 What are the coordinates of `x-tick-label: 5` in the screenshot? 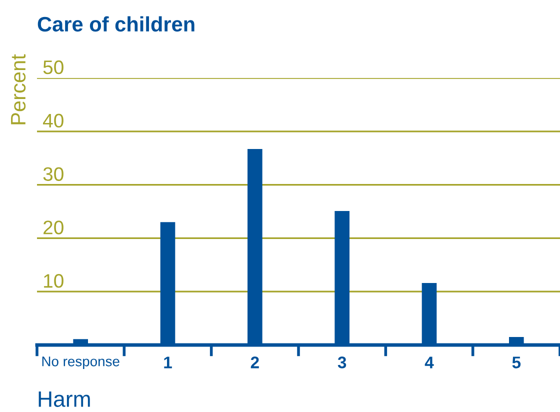 It's located at (516, 362).